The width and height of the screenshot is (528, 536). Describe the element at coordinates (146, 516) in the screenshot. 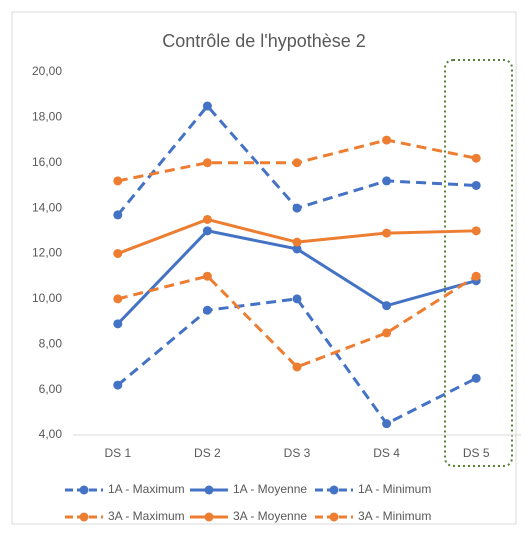

I see `legend-label: 3A - Maximum` at that location.